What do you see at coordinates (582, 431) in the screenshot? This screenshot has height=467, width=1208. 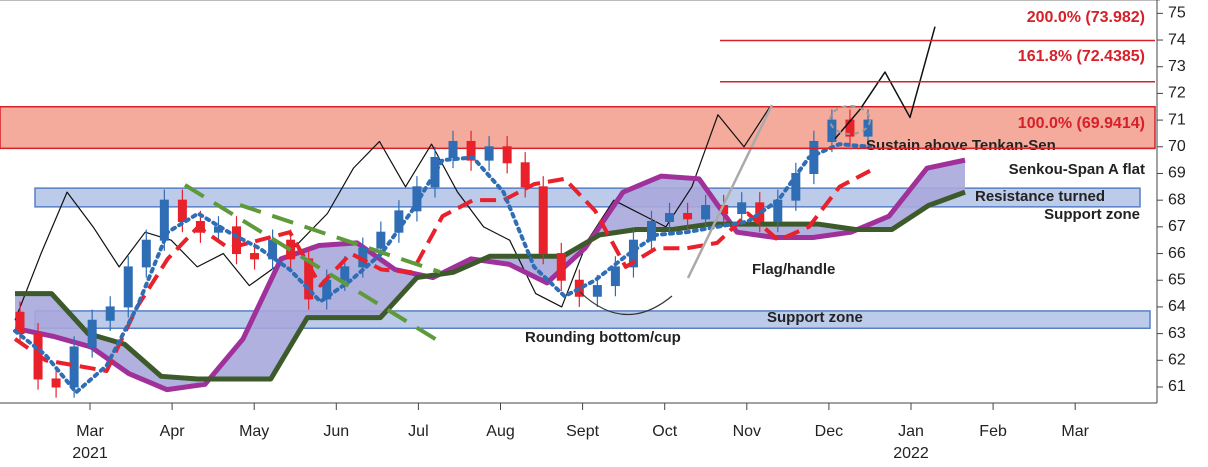 I see `x-tick-label: Sept` at bounding box center [582, 431].